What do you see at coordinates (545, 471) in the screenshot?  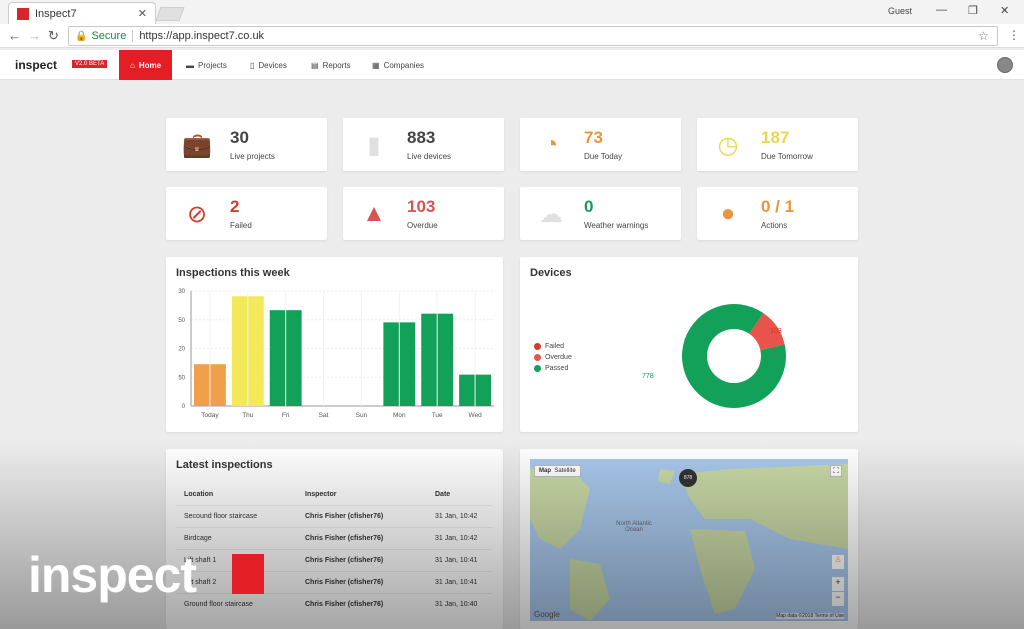 I see `map-button: Map` at bounding box center [545, 471].